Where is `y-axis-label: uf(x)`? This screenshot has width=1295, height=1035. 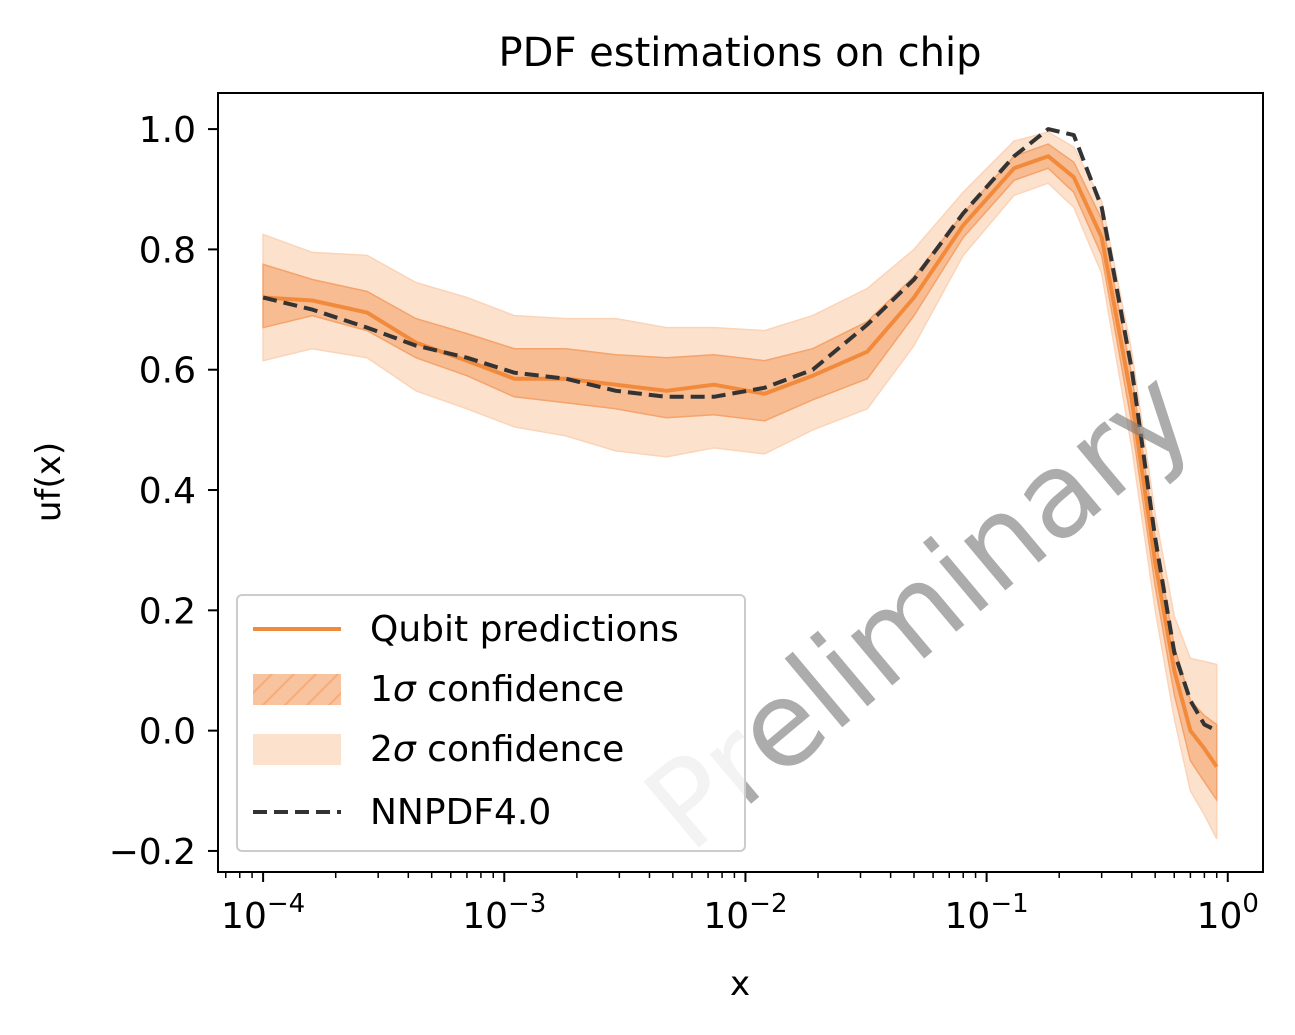 y-axis-label: uf(x) is located at coordinates (49, 482).